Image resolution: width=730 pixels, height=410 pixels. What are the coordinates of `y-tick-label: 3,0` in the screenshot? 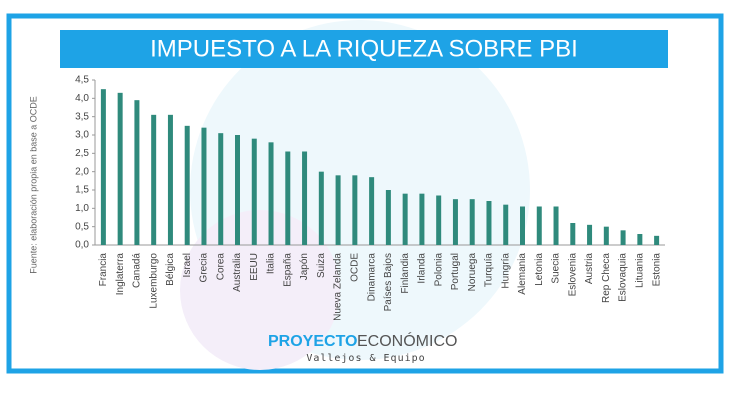 It's located at (82, 135).